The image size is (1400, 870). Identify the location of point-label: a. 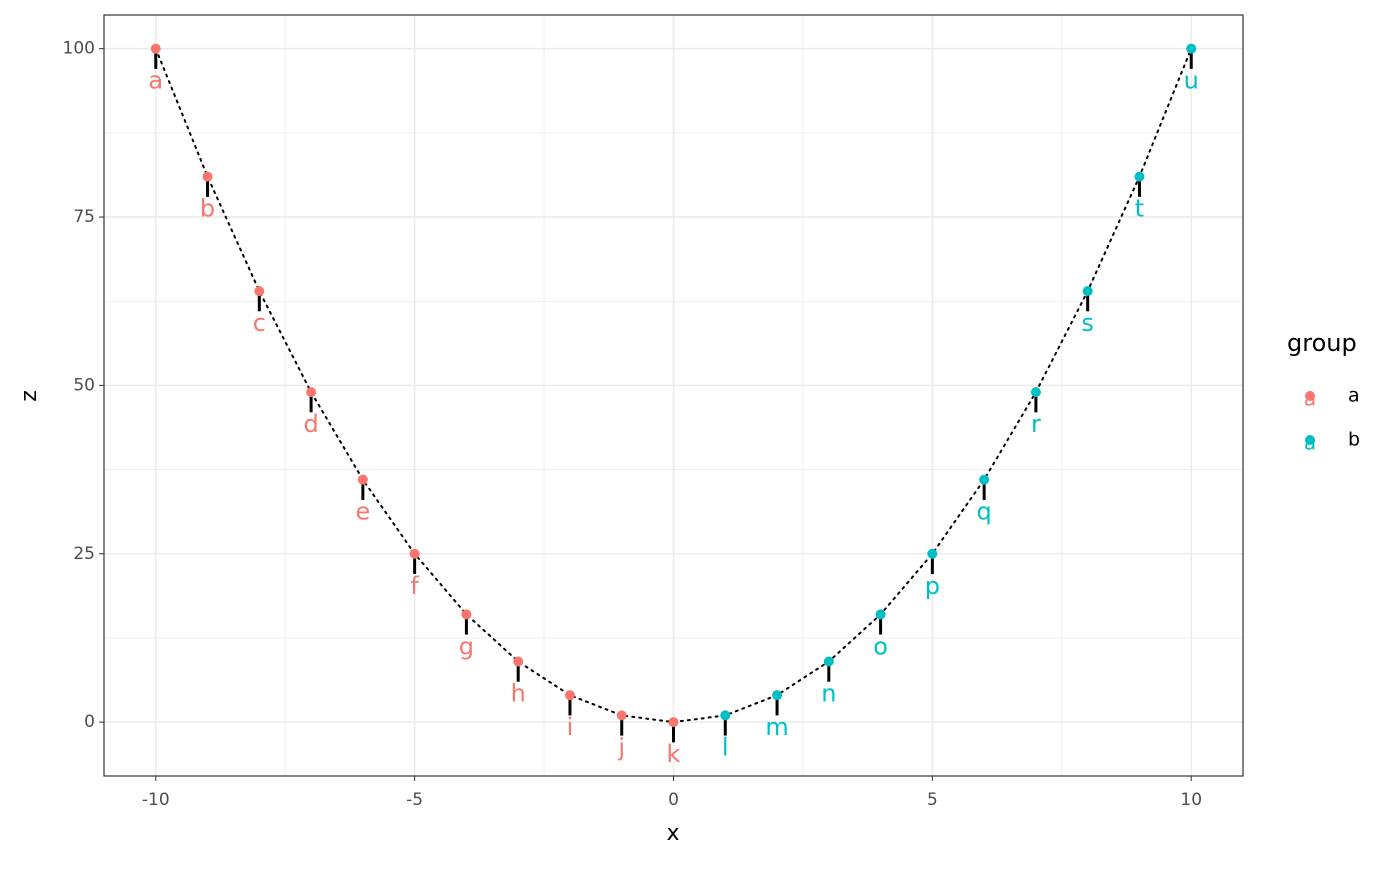
(155, 81).